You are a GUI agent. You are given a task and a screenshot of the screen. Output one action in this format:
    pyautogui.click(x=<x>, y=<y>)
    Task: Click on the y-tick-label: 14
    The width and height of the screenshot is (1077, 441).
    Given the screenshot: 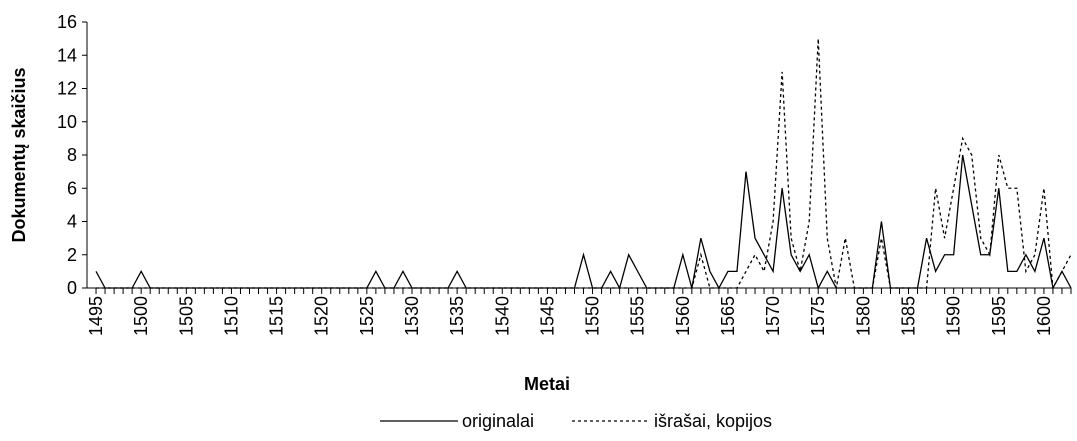 What is the action you would take?
    pyautogui.click(x=67, y=55)
    